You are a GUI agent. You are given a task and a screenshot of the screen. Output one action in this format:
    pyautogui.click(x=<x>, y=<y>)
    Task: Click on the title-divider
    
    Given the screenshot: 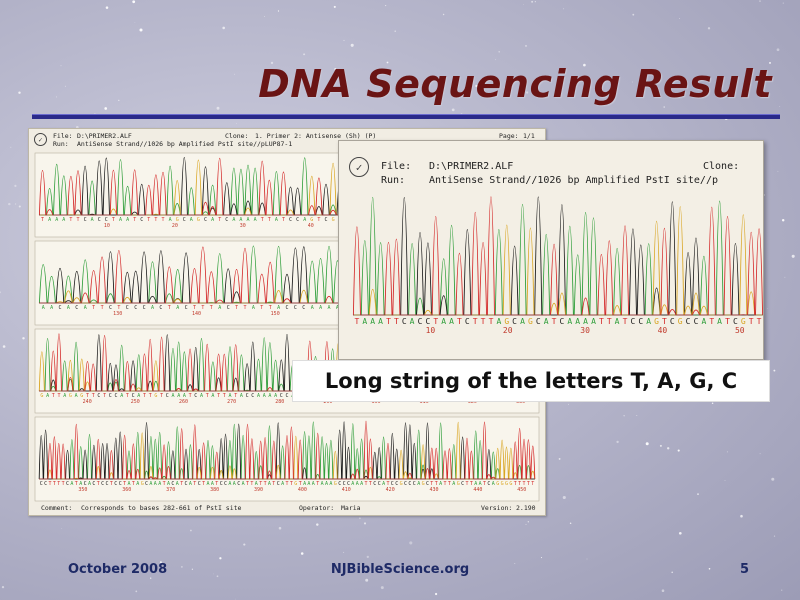 What is the action you would take?
    pyautogui.click(x=406, y=116)
    